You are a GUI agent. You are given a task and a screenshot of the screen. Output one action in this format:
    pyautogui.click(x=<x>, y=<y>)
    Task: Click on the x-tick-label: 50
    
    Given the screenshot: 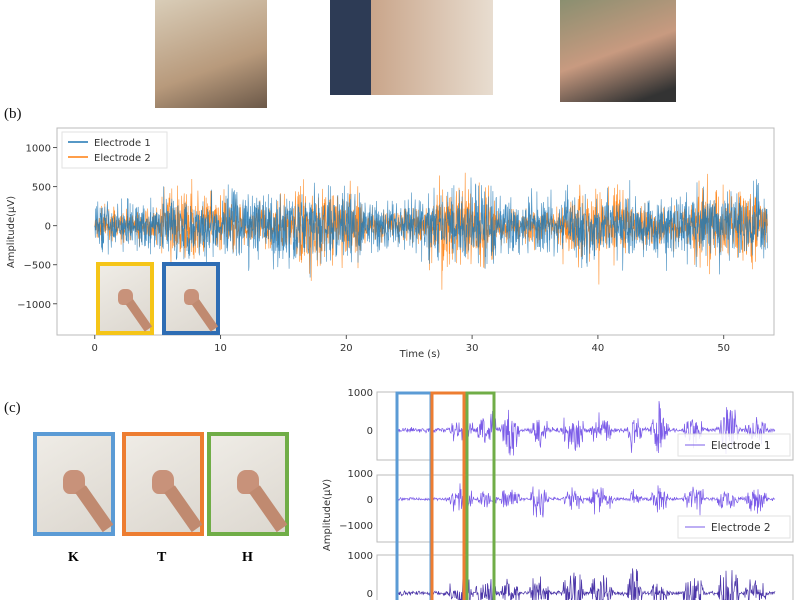 What is the action you would take?
    pyautogui.click(x=723, y=348)
    